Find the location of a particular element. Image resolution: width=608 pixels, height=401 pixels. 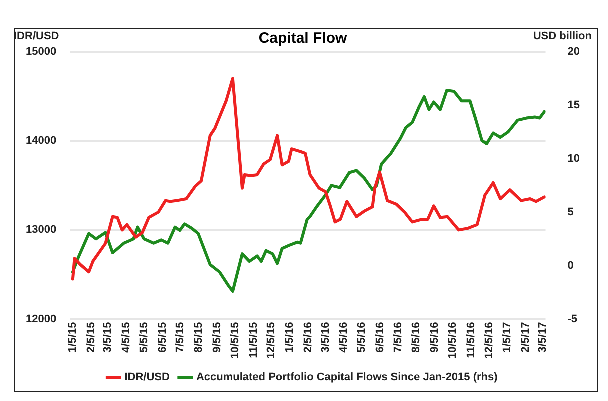

legend-label: IDR/USD is located at coordinates (147, 378).